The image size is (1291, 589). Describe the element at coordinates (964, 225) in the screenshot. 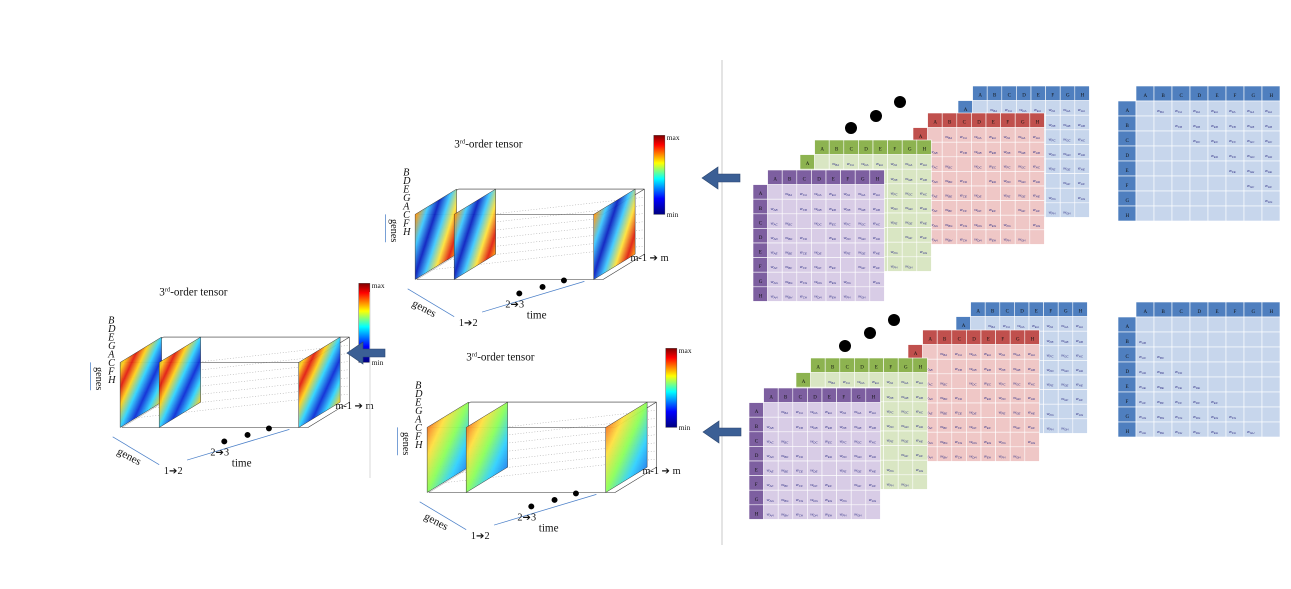

I see `matrix-cell-weight: wCG` at that location.